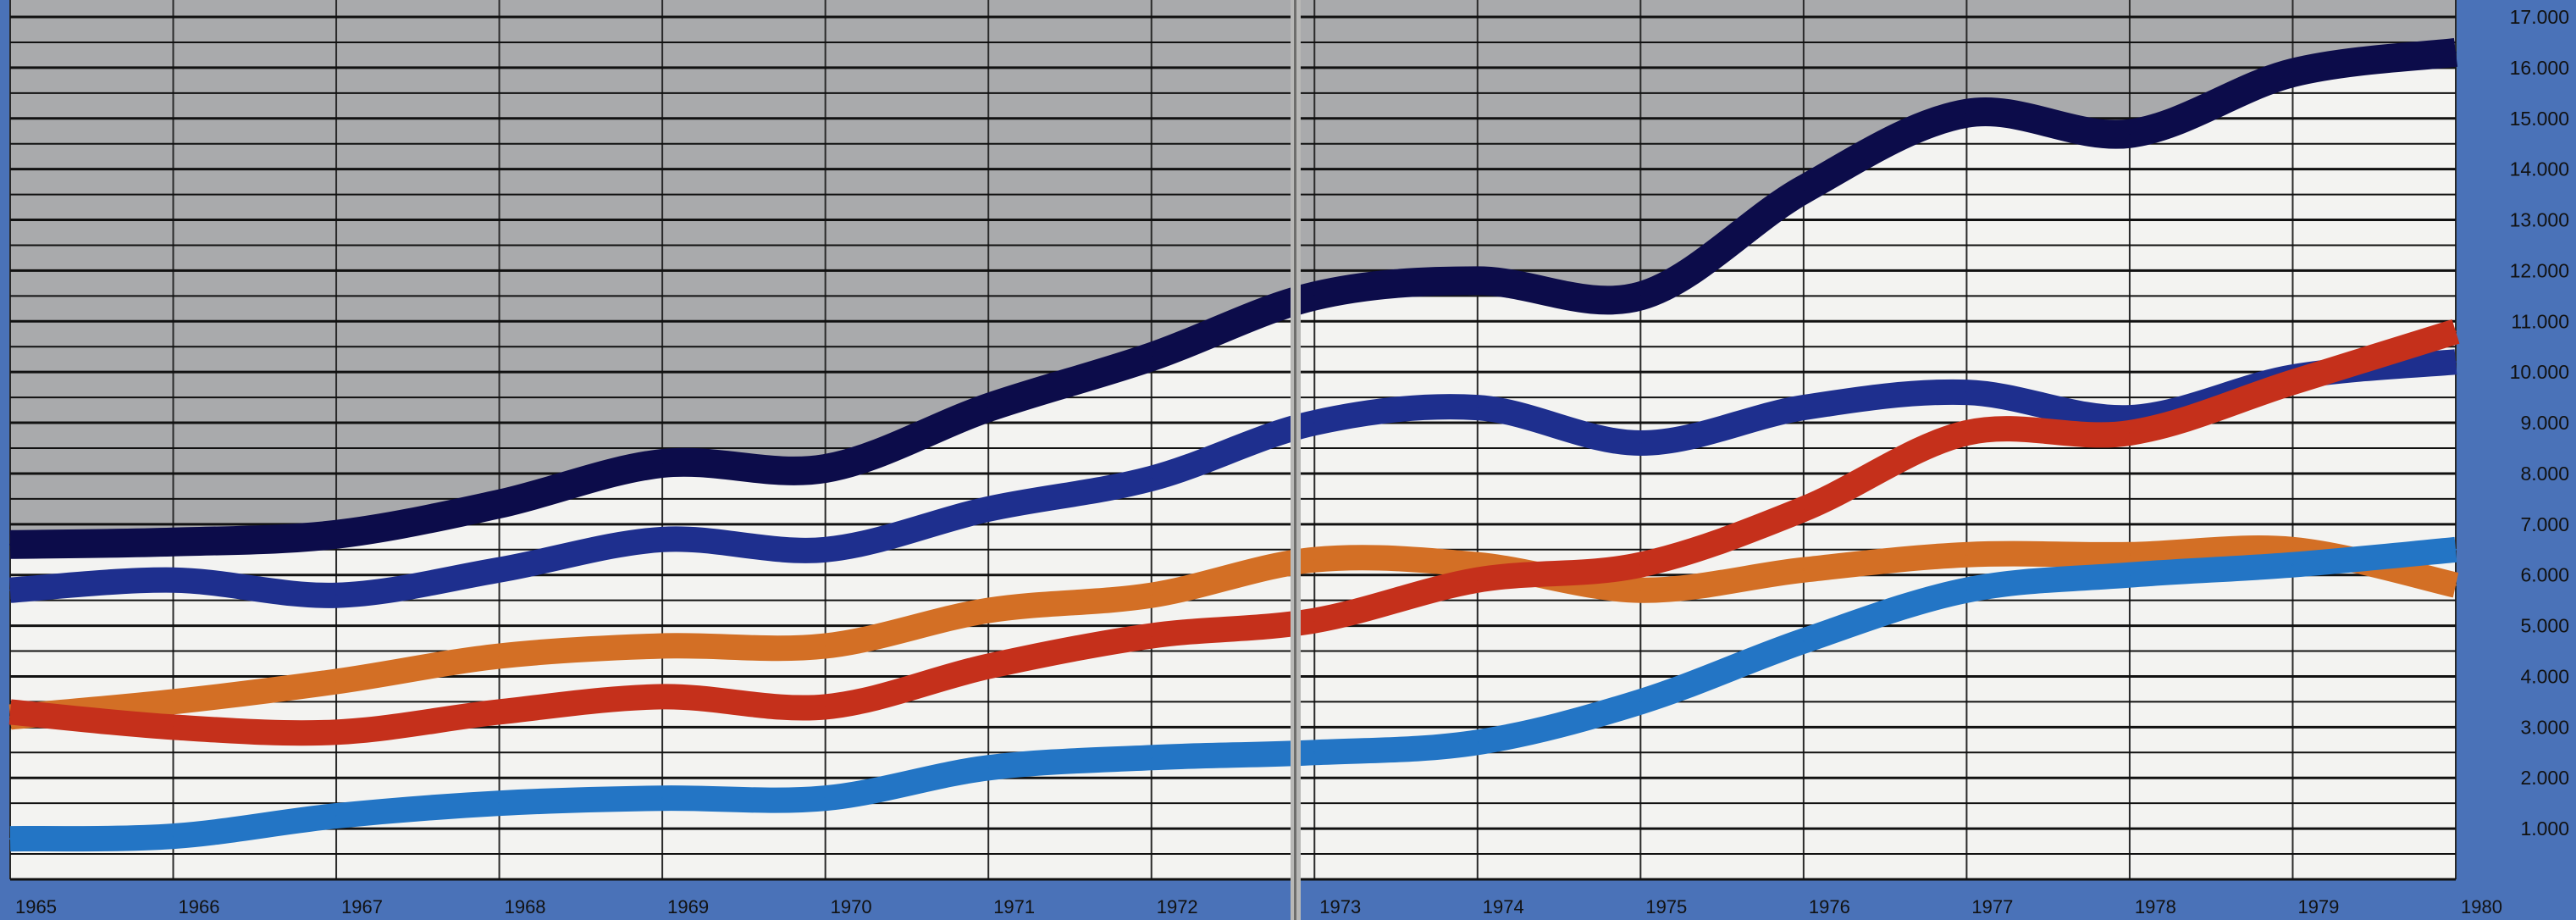 This screenshot has width=2576, height=920. I want to click on y-tick-label: 16.000, so click(2539, 68).